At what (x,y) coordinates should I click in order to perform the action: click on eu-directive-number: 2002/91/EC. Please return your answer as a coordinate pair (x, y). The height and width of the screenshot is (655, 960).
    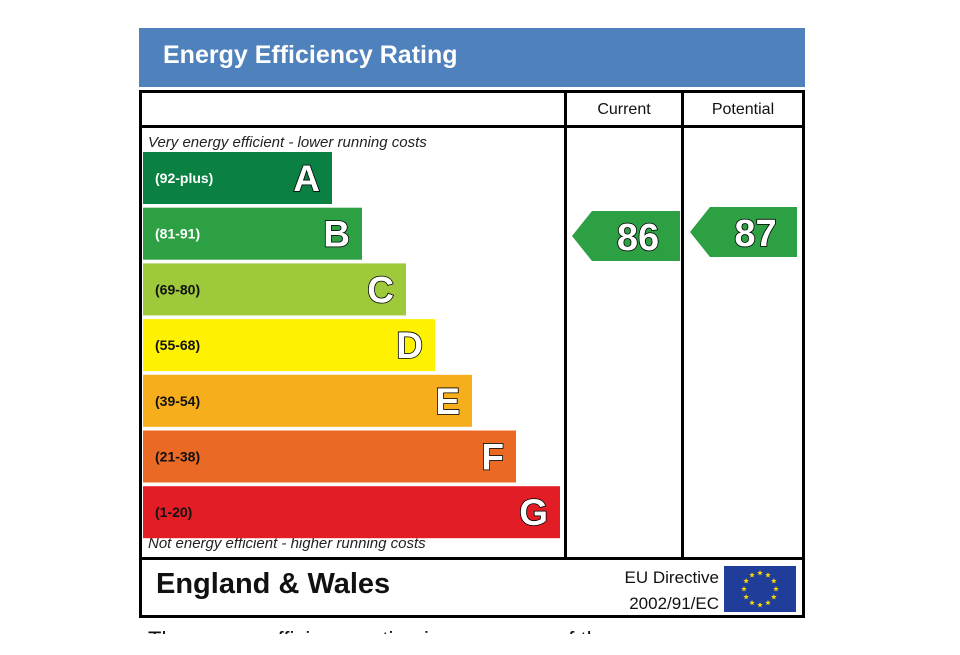
    Looking at the image, I should click on (674, 603).